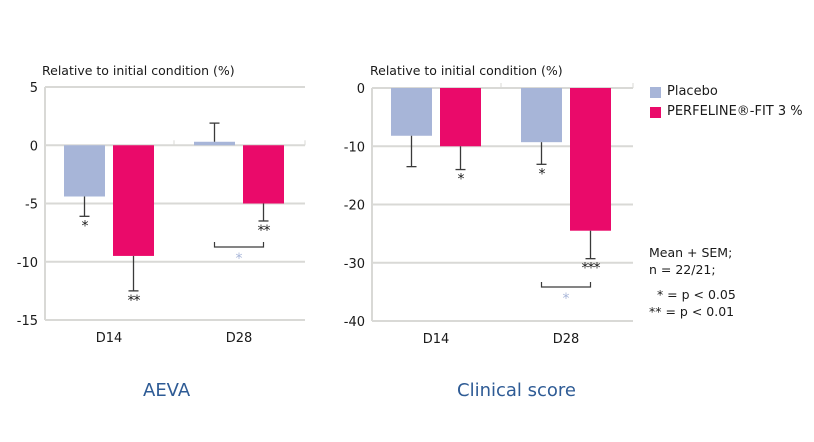  What do you see at coordinates (655, 112) in the screenshot?
I see `legend-swatch-perfeline` at bounding box center [655, 112].